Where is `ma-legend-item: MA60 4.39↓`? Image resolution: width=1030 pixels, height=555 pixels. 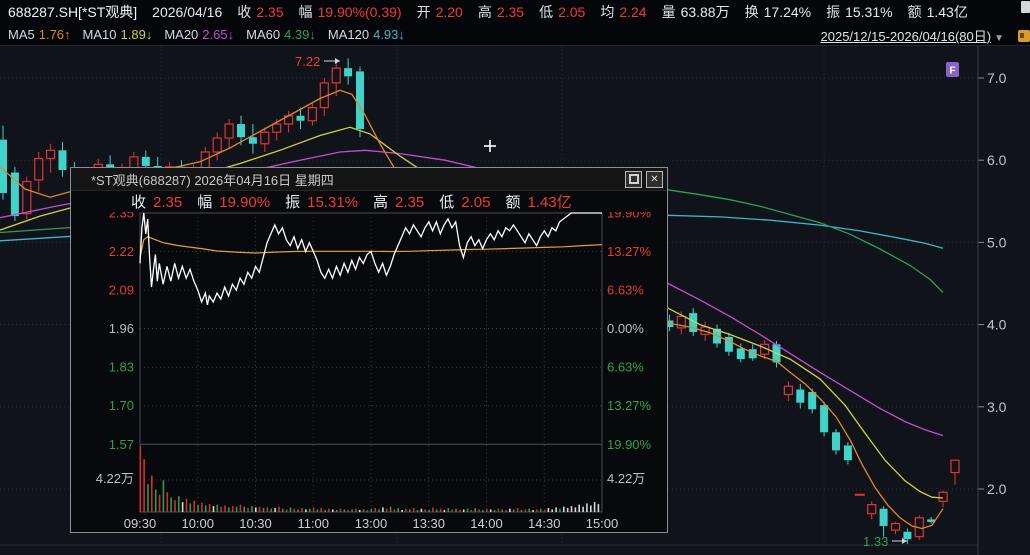 ma-legend-item: MA60 4.39↓ is located at coordinates (281, 34).